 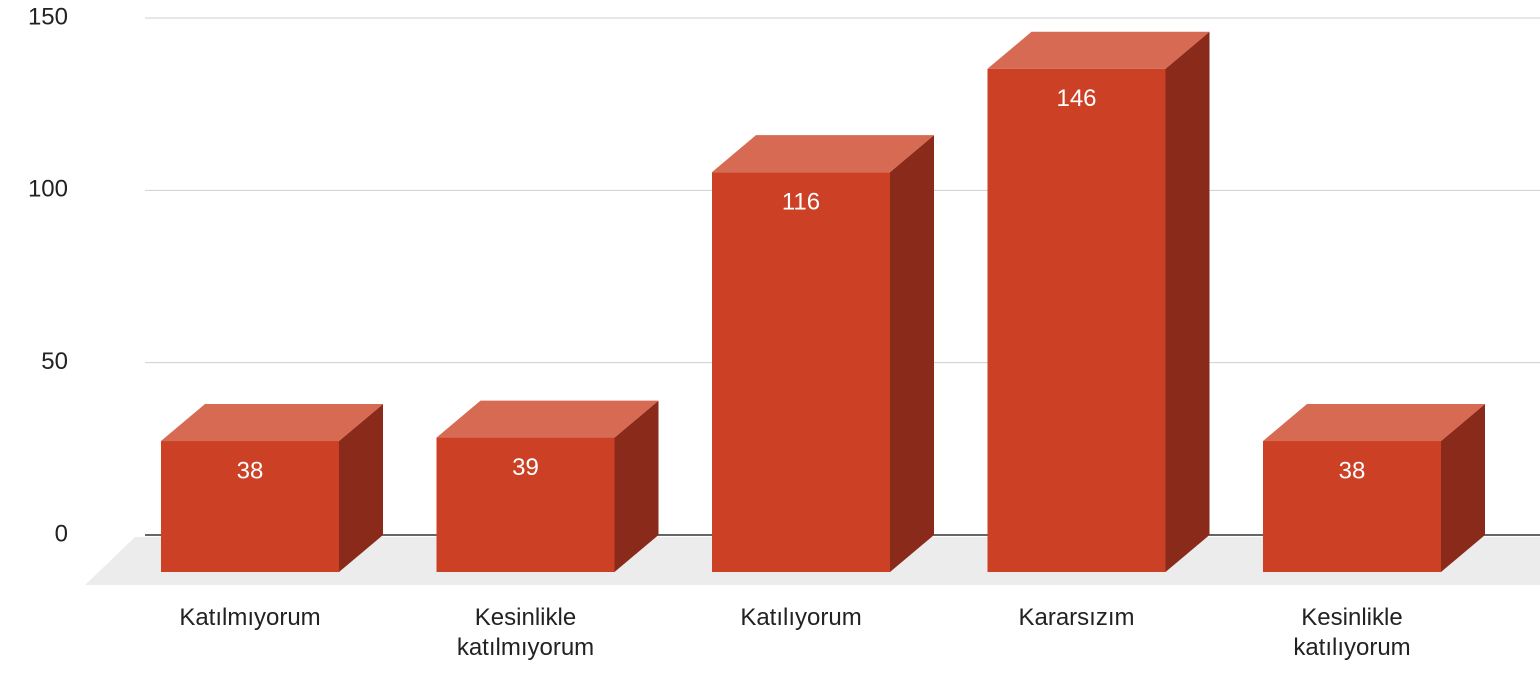 I want to click on value-label: 39, so click(x=525, y=467).